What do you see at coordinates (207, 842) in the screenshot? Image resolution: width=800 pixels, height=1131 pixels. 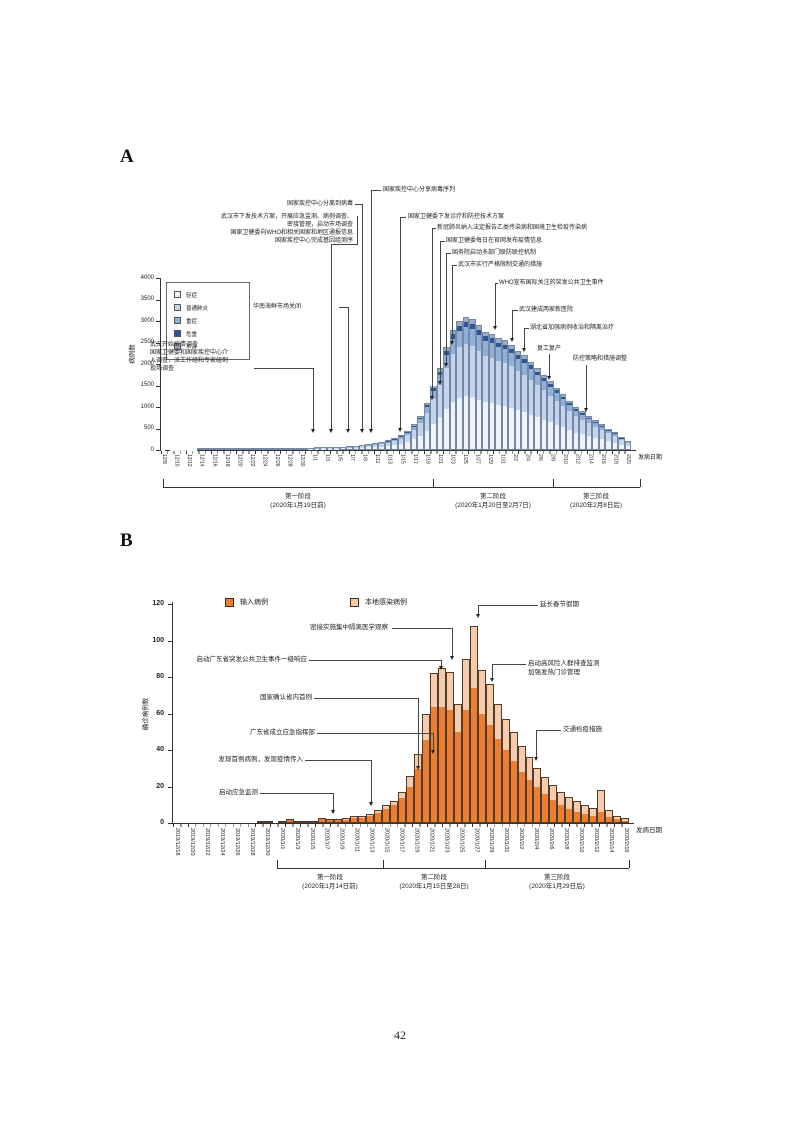 I see `x-tick-label: 2019/12/22` at bounding box center [207, 842].